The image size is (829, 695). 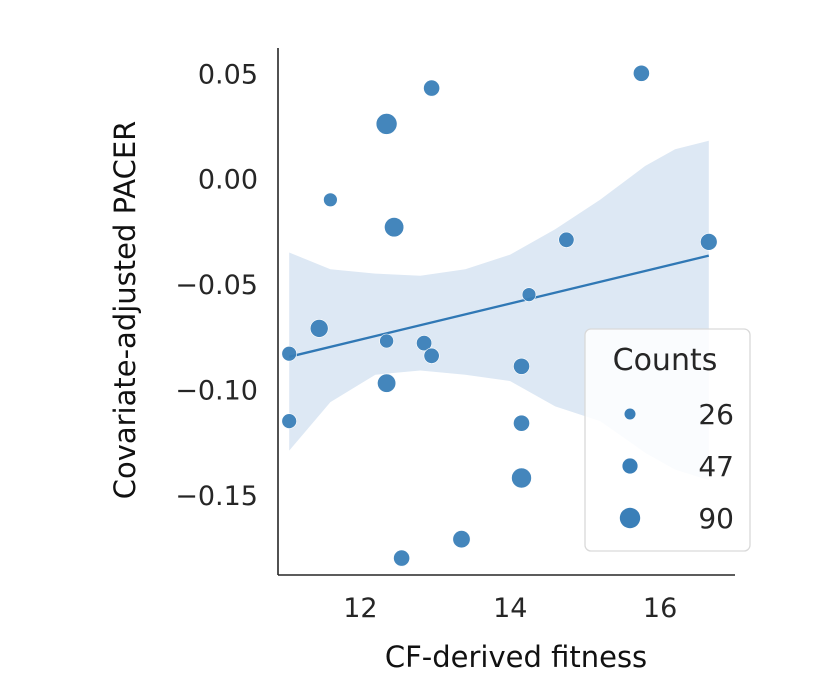 I want to click on legend-label: 47, so click(x=716, y=466).